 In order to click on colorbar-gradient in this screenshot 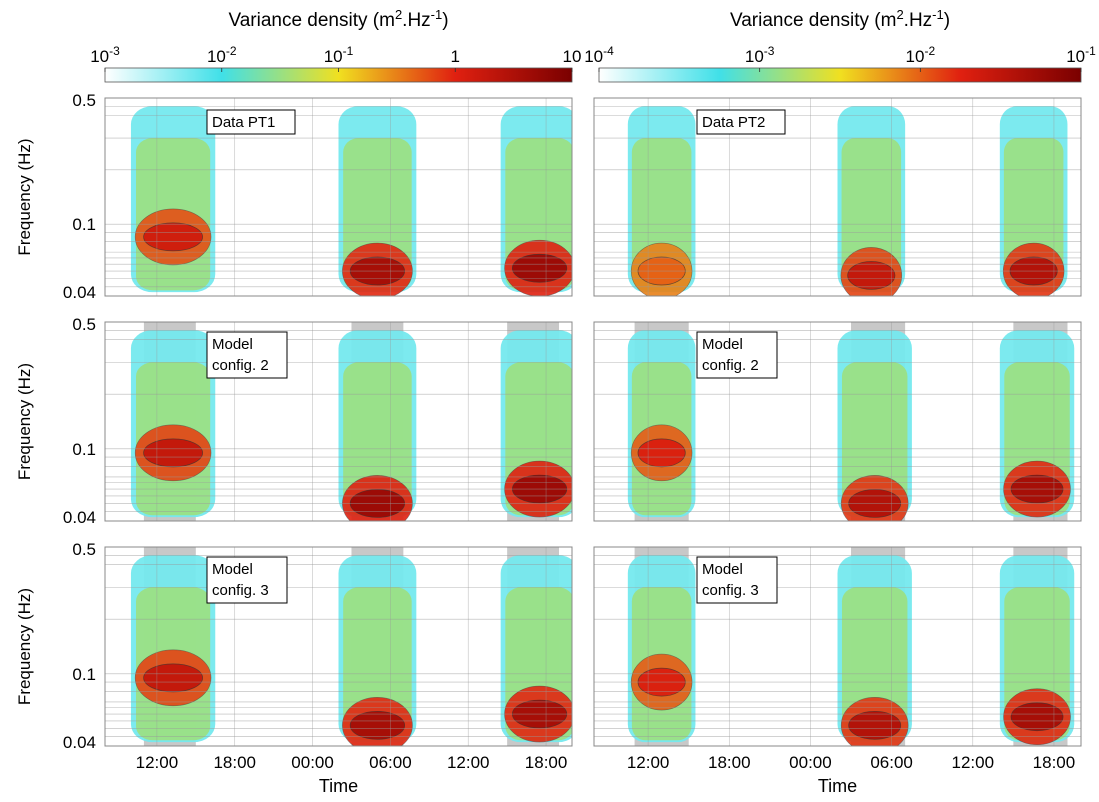, I will do `click(840, 75)`.